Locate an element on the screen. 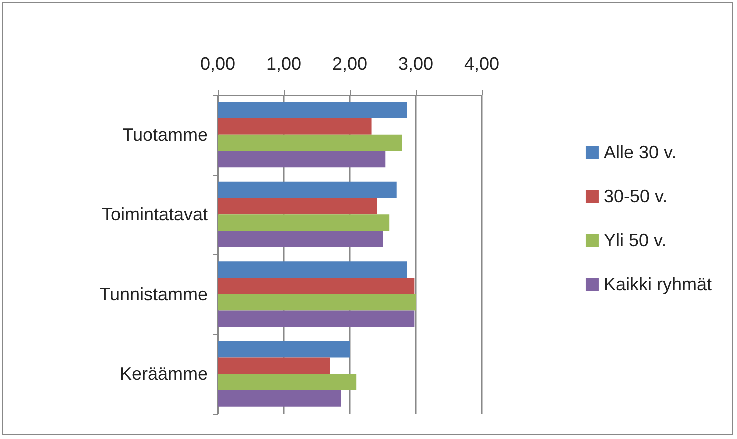 The height and width of the screenshot is (439, 737). x-tick-label: 1,00 is located at coordinates (284, 64).